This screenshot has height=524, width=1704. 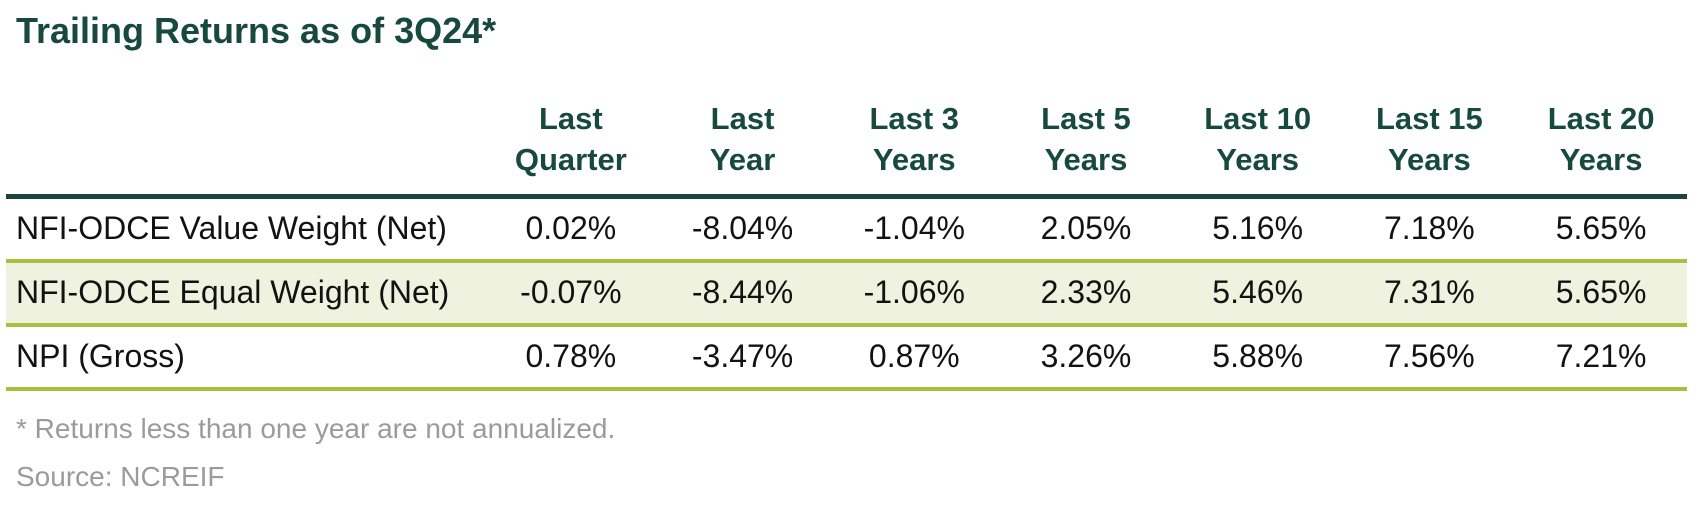 What do you see at coordinates (742, 293) in the screenshot?
I see `value-cell: -8.44%` at bounding box center [742, 293].